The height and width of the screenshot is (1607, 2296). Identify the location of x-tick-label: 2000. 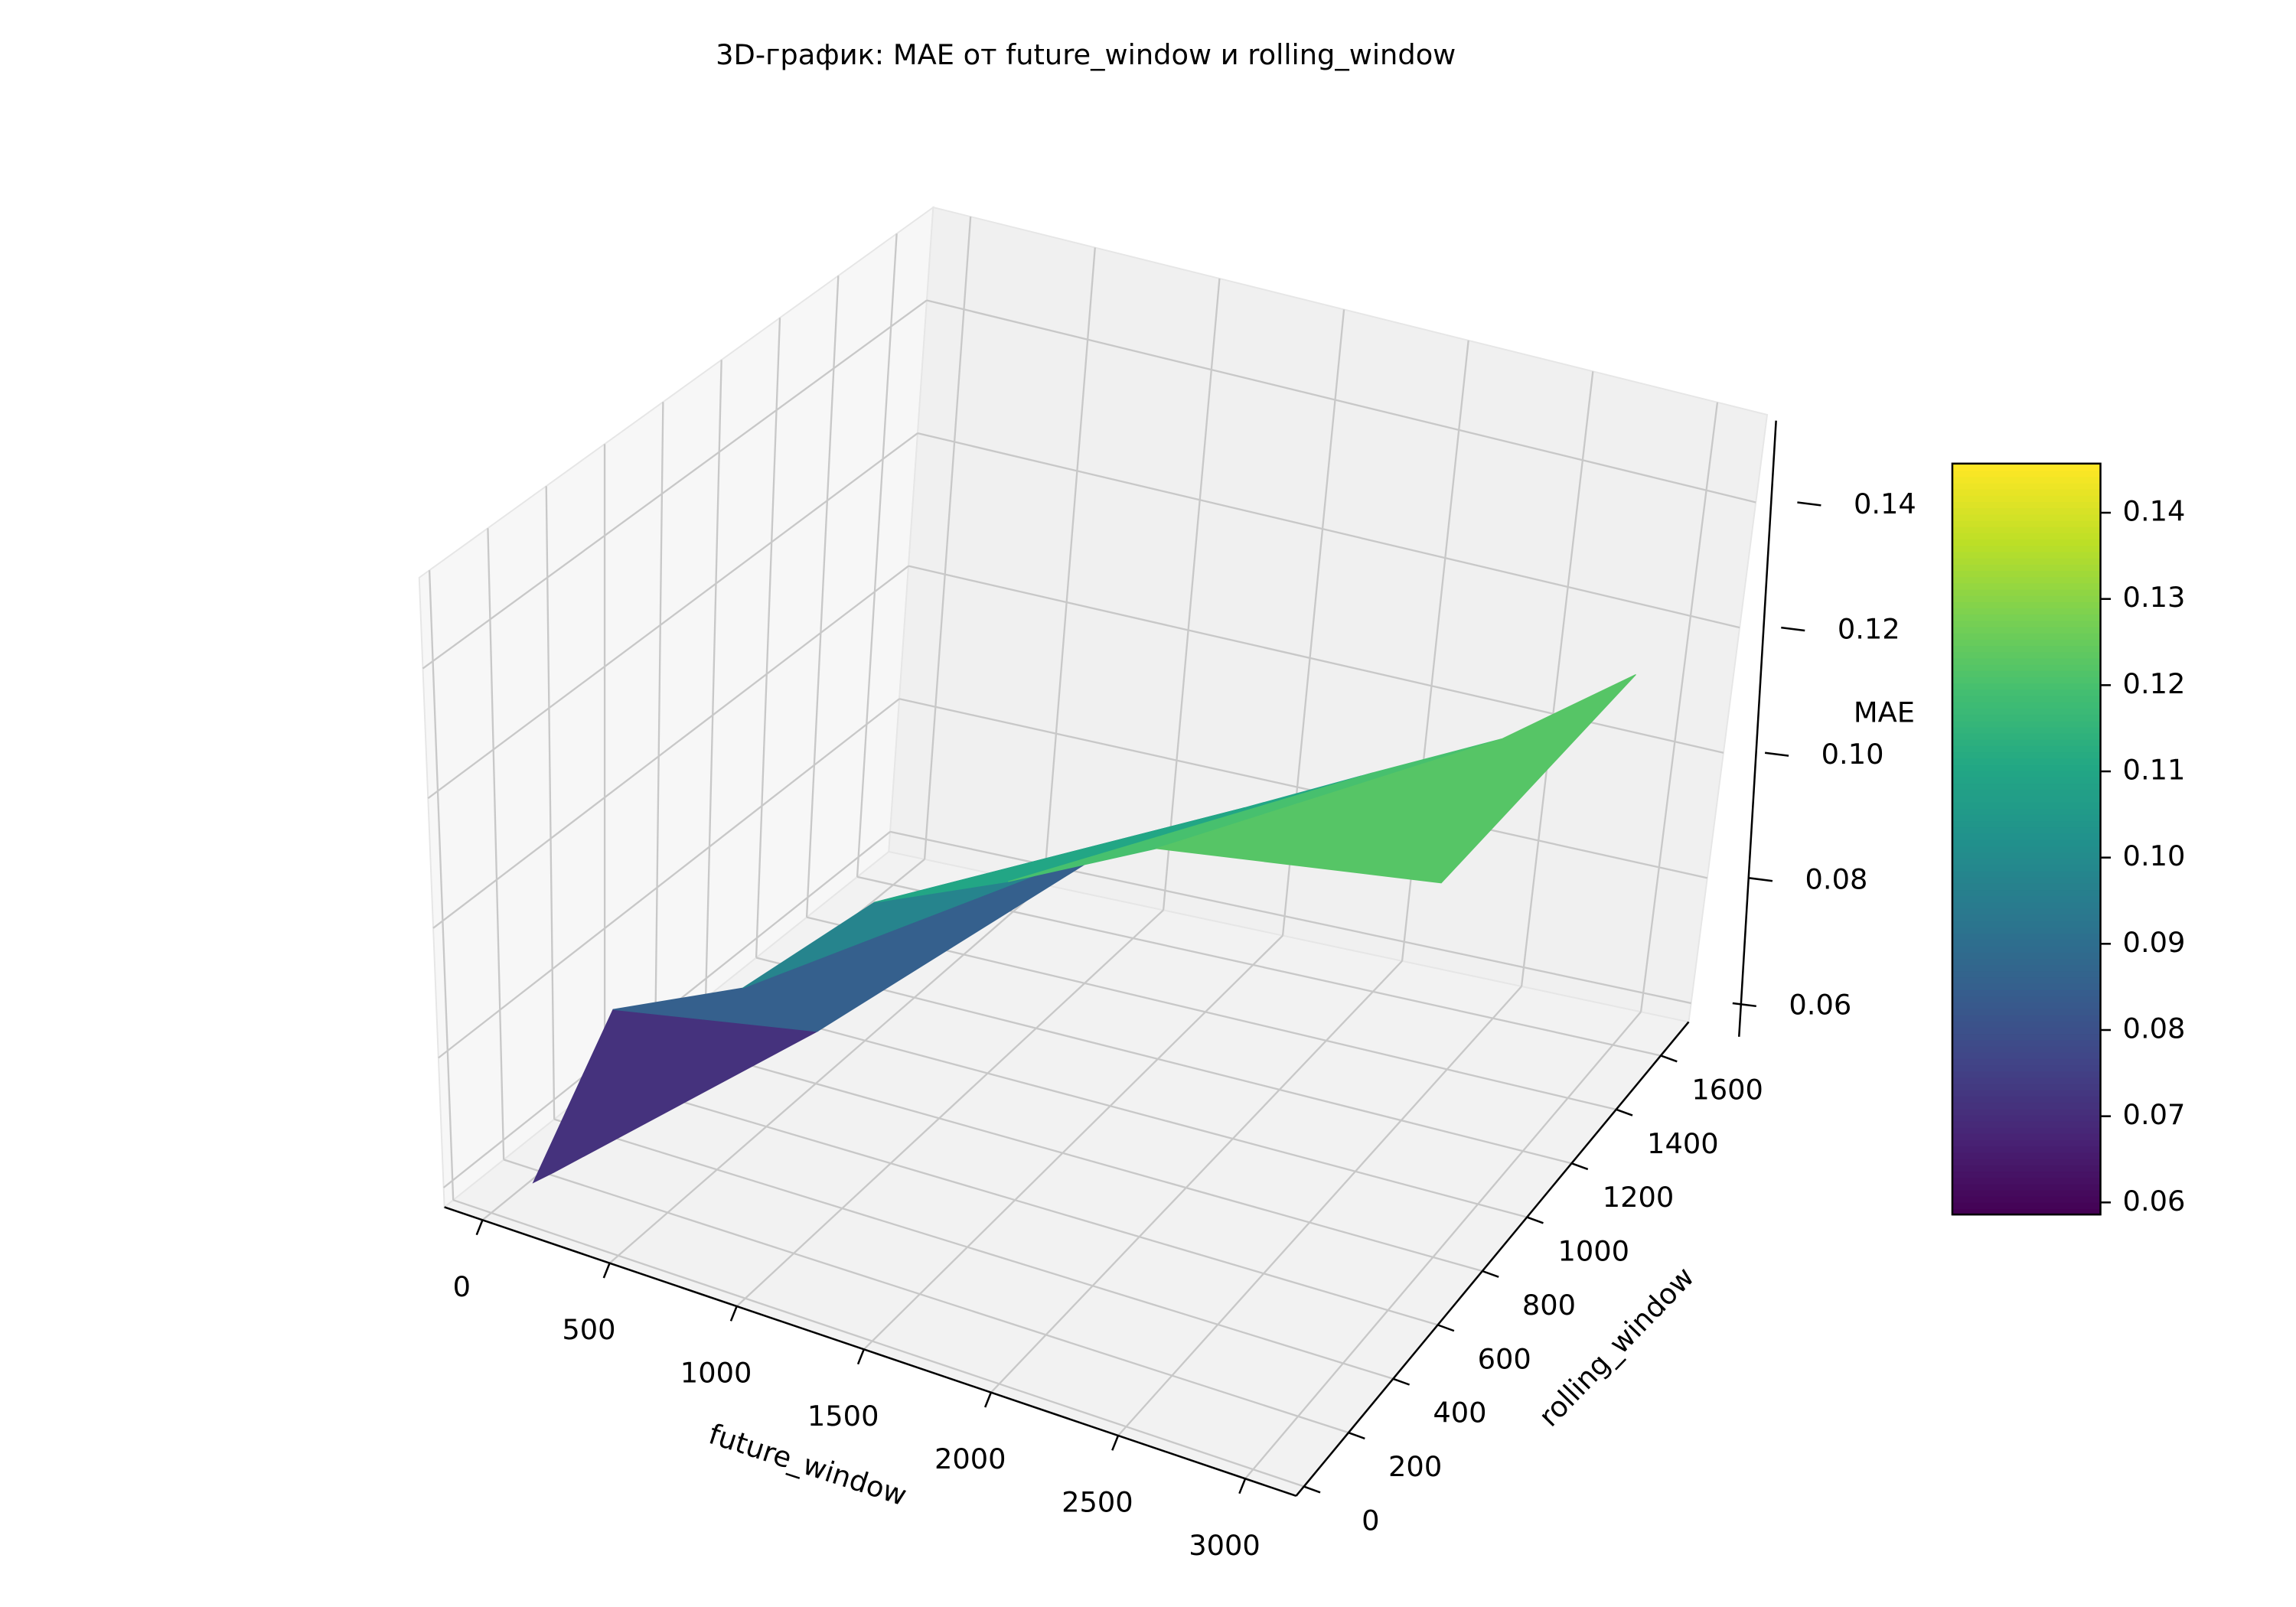
(970, 1458).